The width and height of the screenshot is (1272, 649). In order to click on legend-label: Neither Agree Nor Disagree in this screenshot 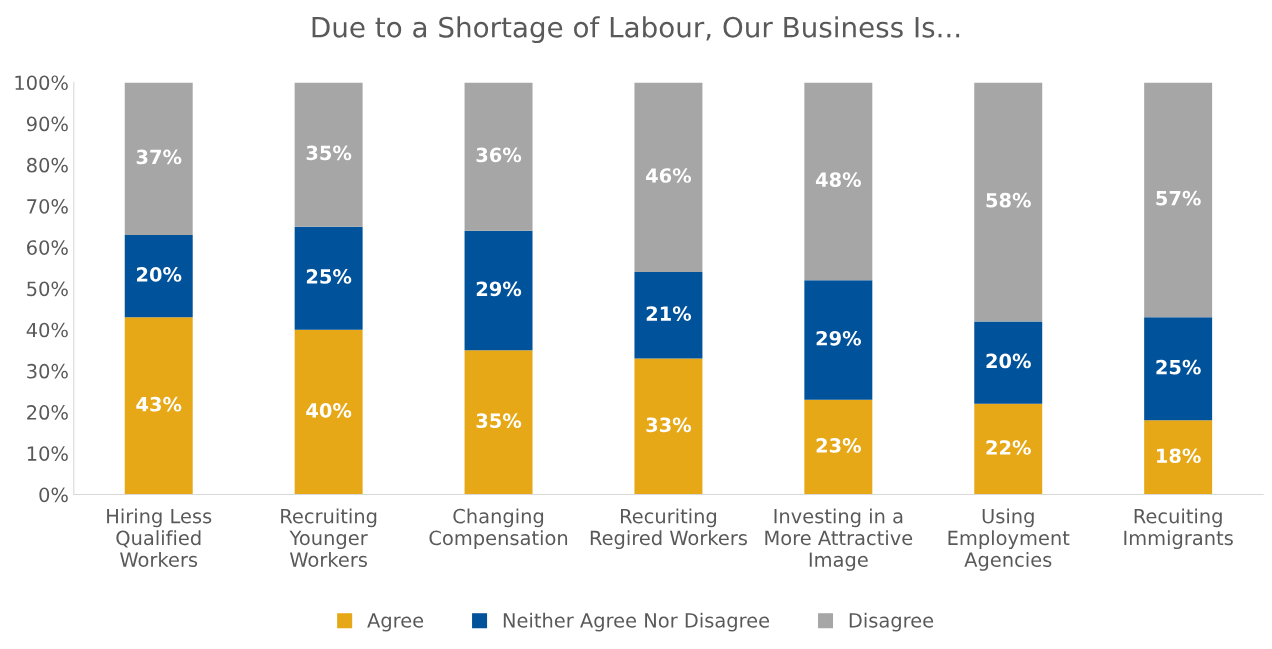, I will do `click(636, 622)`.